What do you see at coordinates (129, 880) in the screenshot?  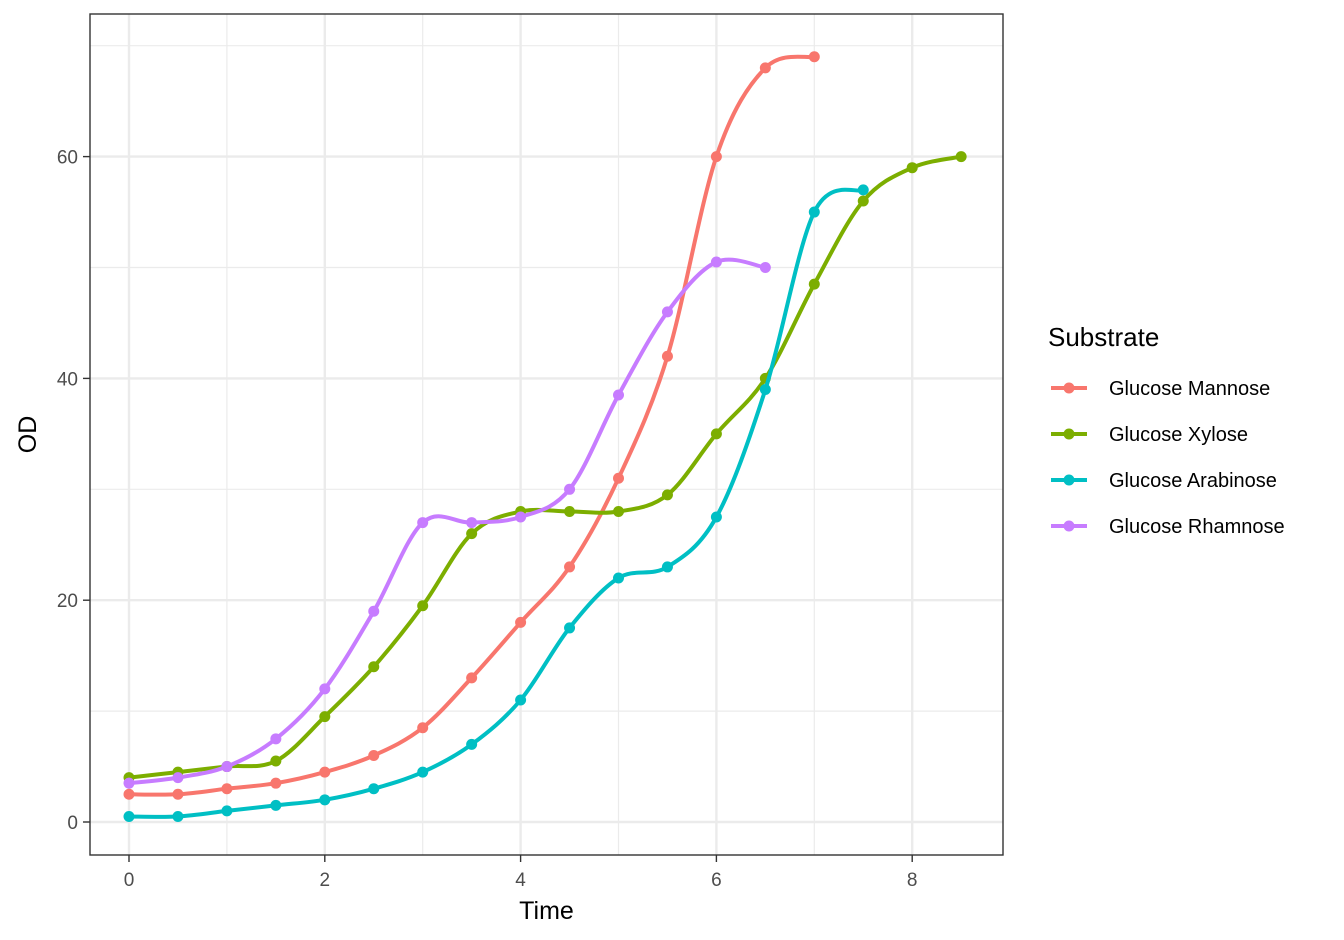 I see `x-tick-label: 0` at bounding box center [129, 880].